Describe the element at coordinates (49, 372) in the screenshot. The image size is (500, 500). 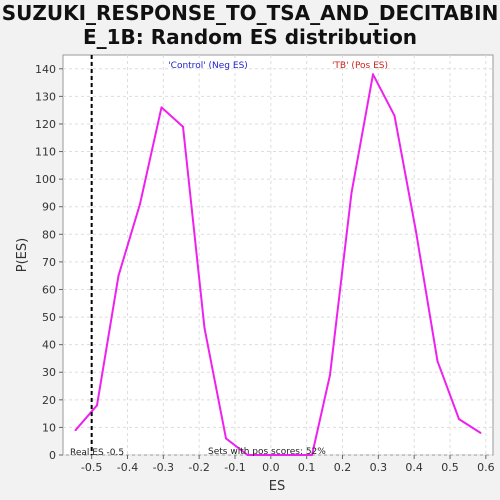
I see `y-tick-label: 30` at that location.